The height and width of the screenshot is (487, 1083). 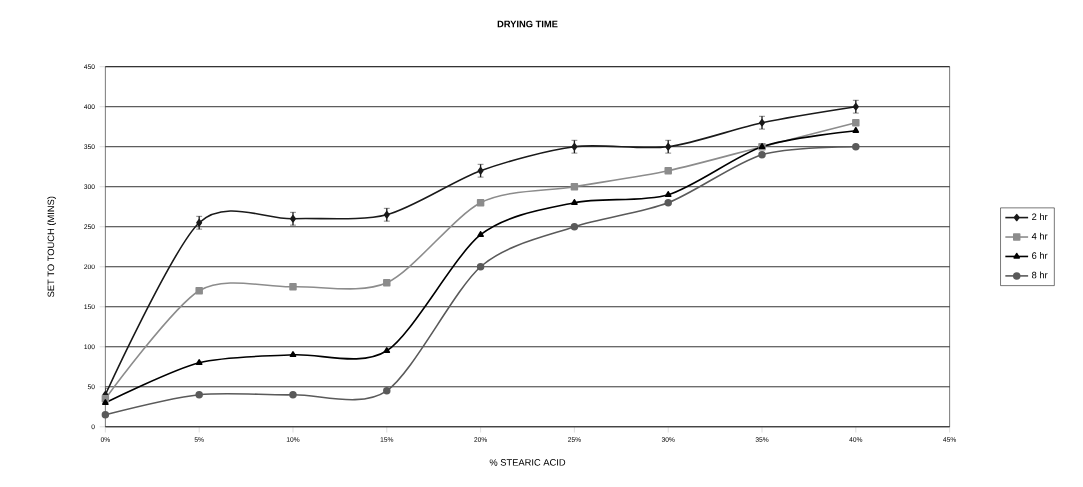 I want to click on legend-label: 6 hr, so click(x=1040, y=256).